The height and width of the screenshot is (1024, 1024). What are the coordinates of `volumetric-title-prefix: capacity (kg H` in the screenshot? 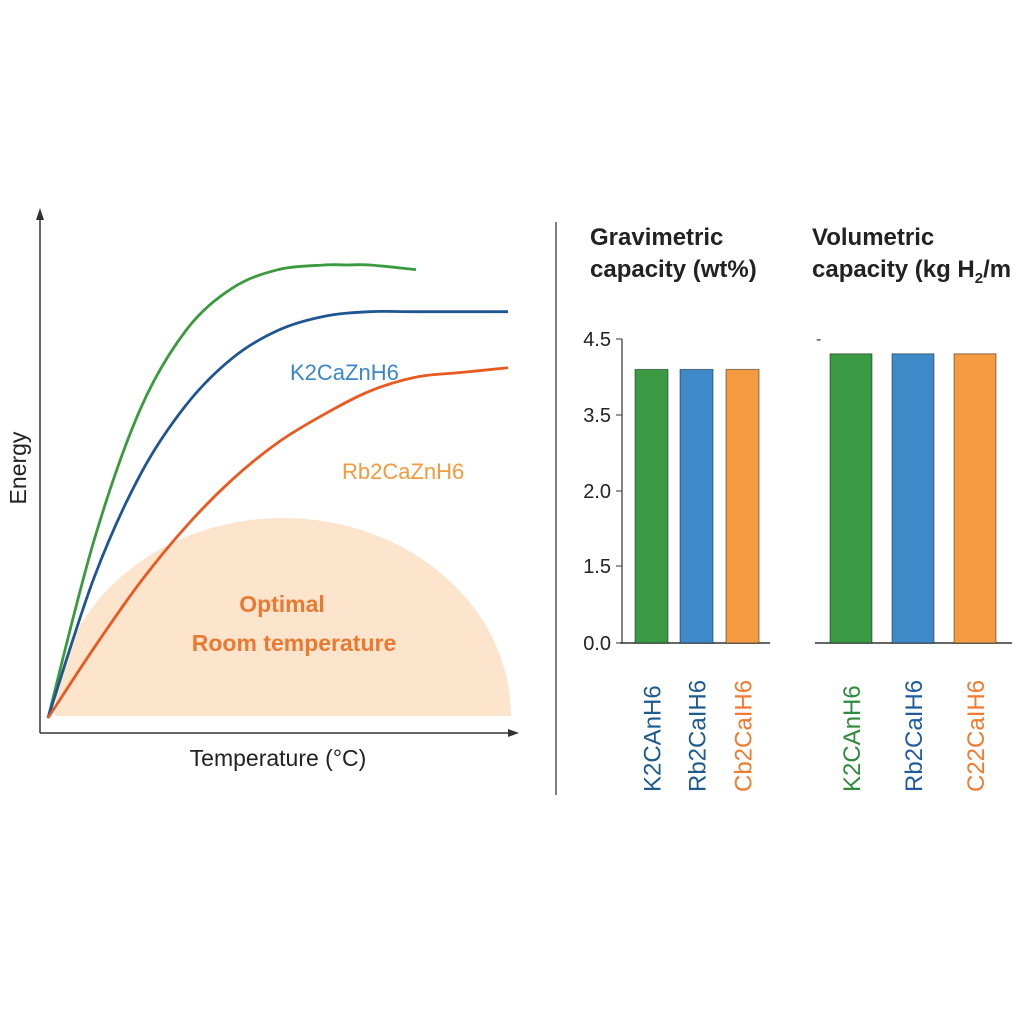 It's located at (893, 269).